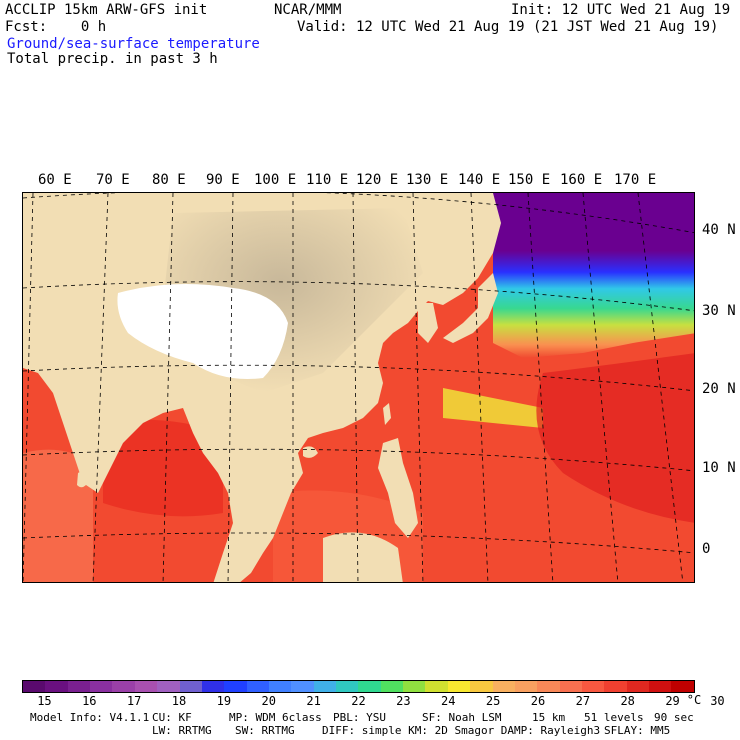 The height and width of the screenshot is (740, 740). Describe the element at coordinates (719, 230) in the screenshot. I see `latitude-label: 40 N` at that location.